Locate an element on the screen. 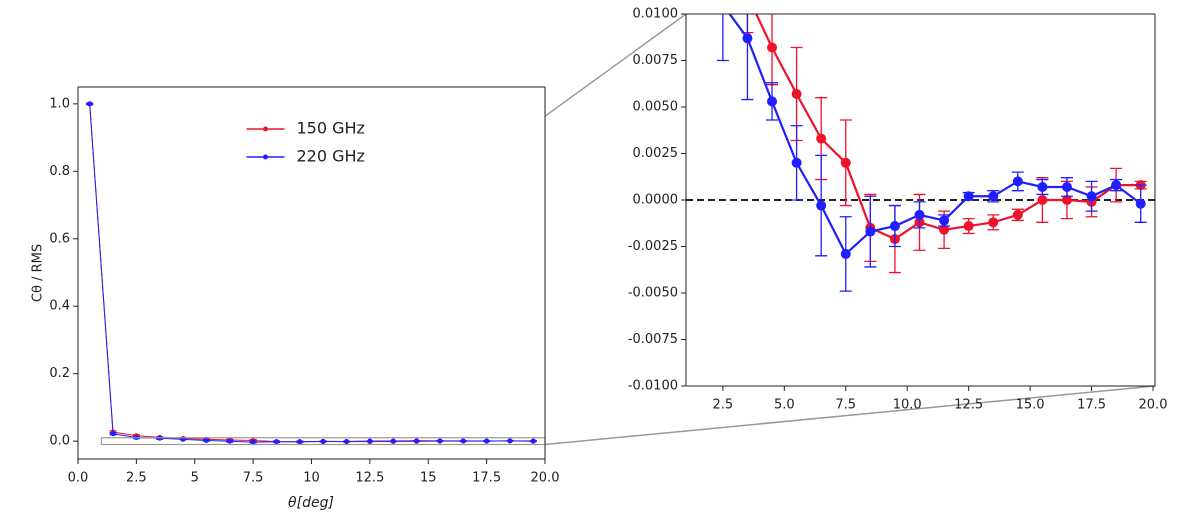 This screenshot has width=1182, height=513. y-tick-label: 0.0000 is located at coordinates (656, 200).